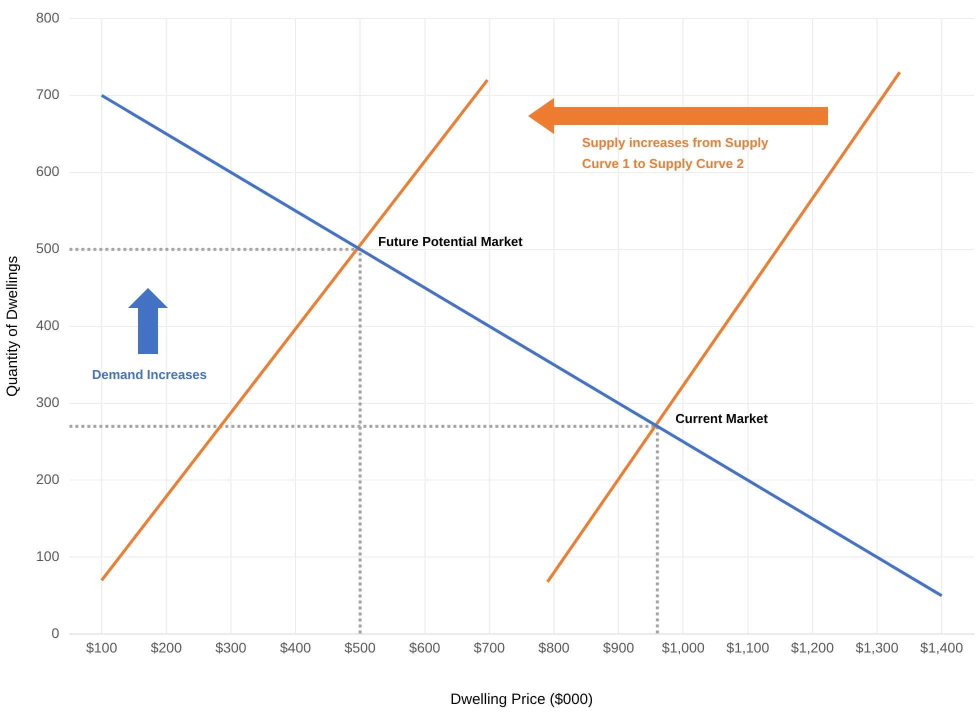  Describe the element at coordinates (56, 633) in the screenshot. I see `y-tick-label: 0` at that location.